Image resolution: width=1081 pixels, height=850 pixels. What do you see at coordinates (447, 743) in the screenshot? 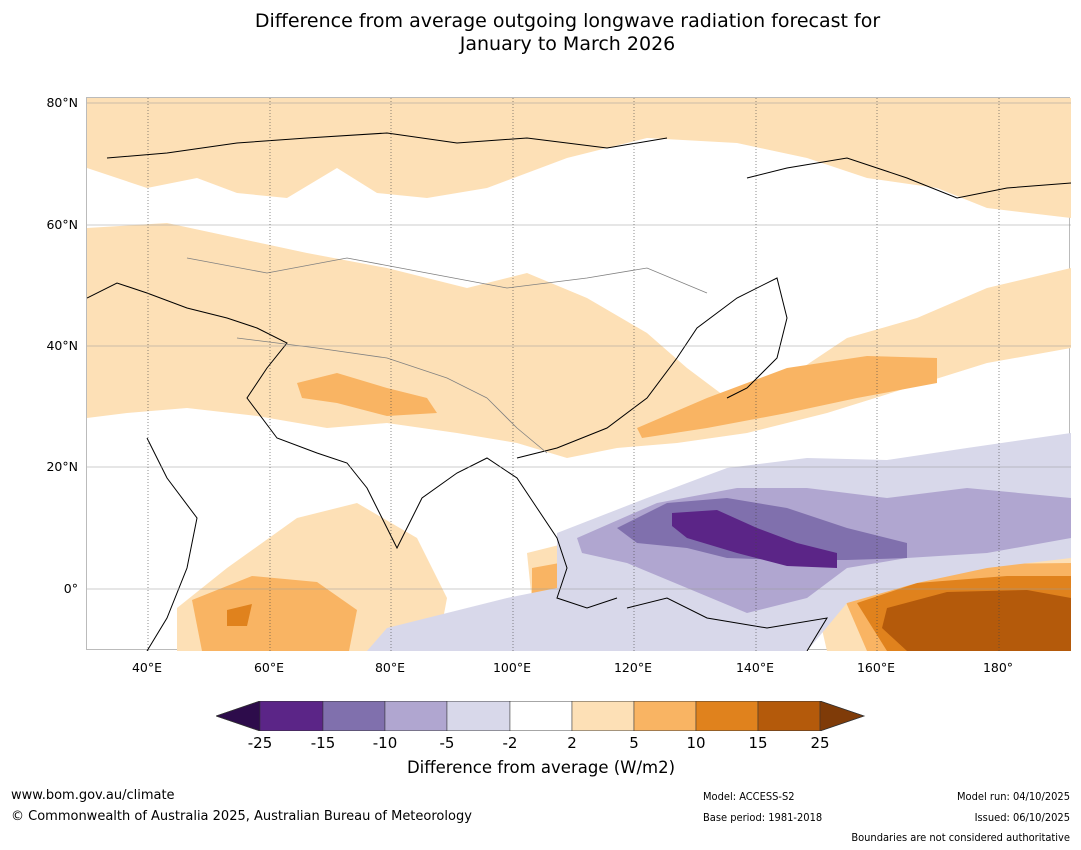
I see `colorbar-tick-label: -5` at bounding box center [447, 743].